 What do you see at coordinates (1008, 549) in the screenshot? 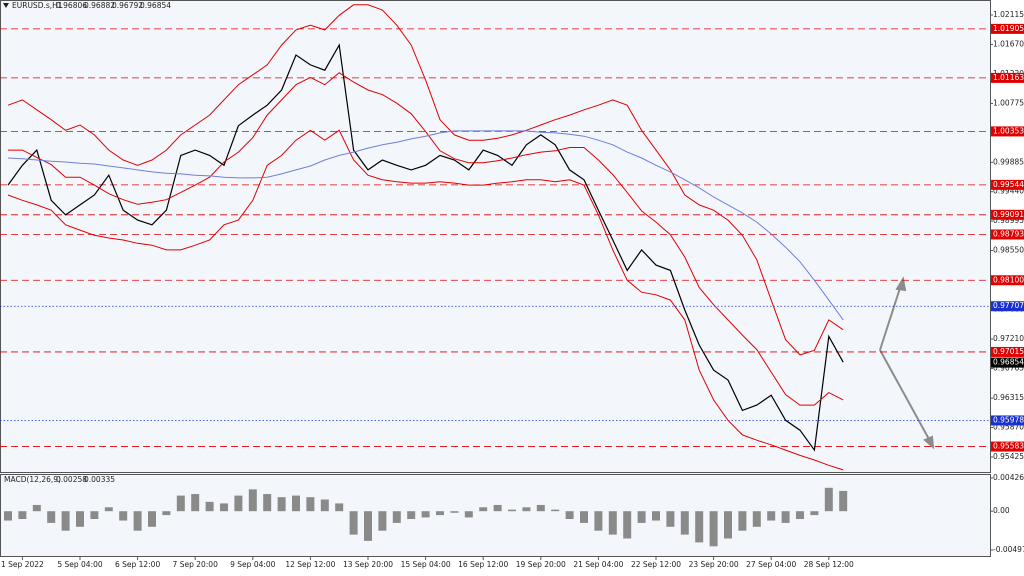
I see `y-tick-label: -0.00497` at bounding box center [1008, 549].